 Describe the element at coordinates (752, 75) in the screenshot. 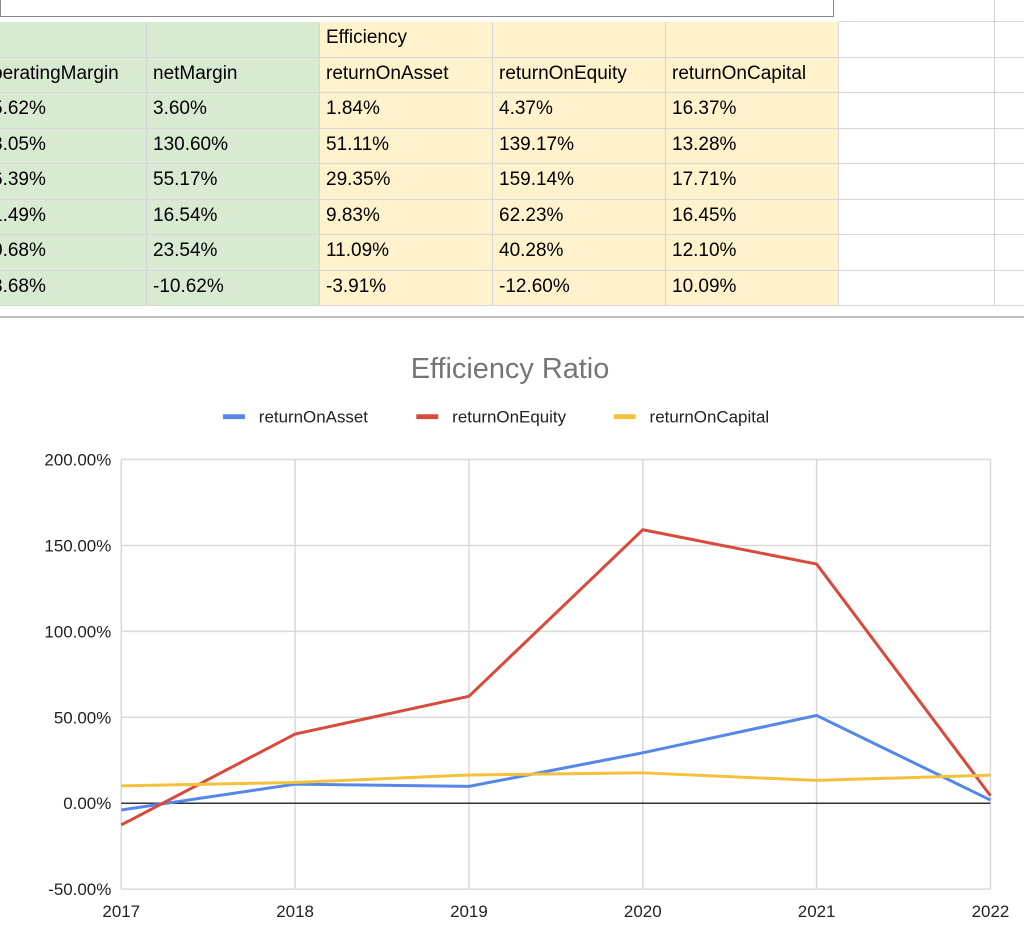

I see `cell: returnOnCapital` at that location.